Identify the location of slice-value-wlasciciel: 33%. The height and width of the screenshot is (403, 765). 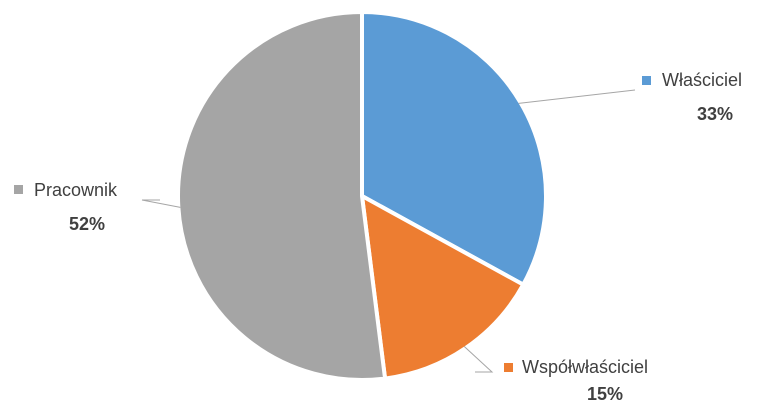
(715, 114).